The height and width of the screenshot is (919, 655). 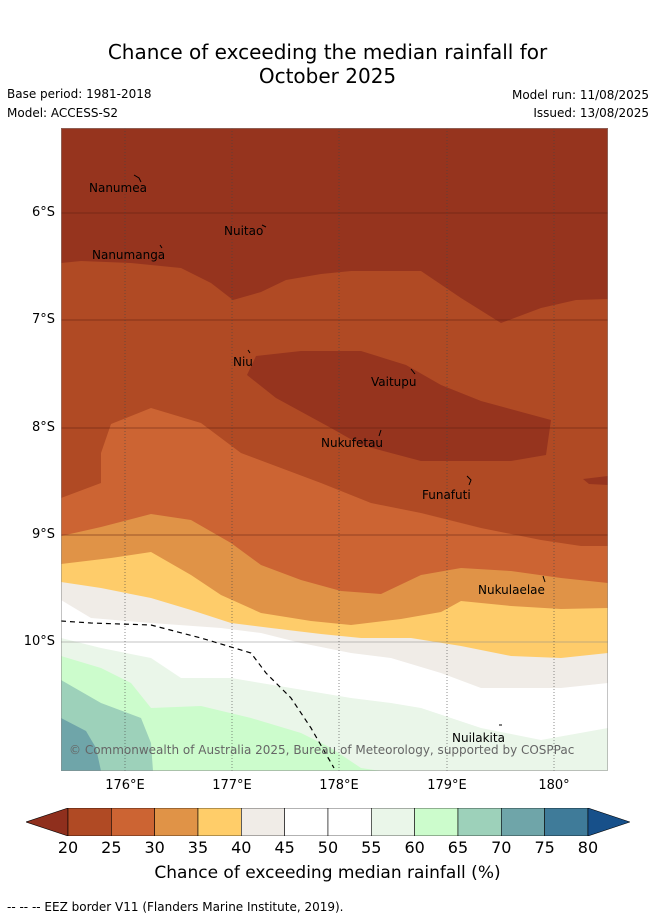 What do you see at coordinates (198, 847) in the screenshot?
I see `colorbar-tick-label: 35` at bounding box center [198, 847].